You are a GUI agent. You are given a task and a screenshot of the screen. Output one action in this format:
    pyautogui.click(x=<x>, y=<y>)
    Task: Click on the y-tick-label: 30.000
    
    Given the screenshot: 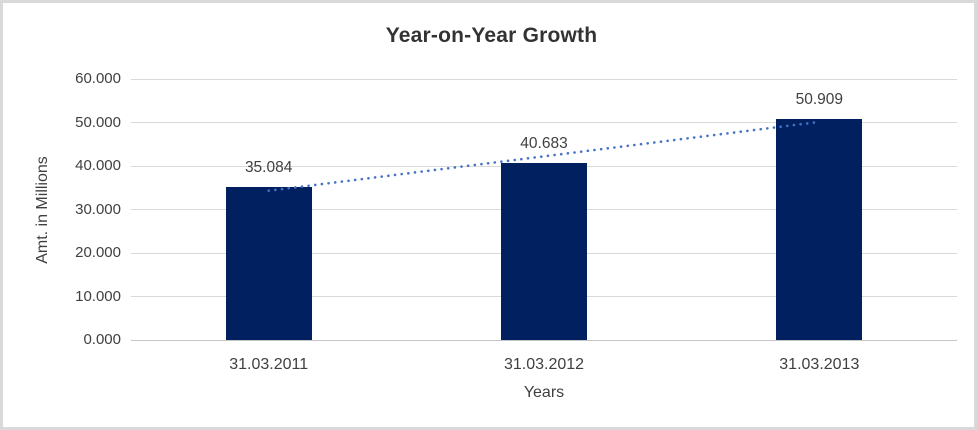 What is the action you would take?
    pyautogui.click(x=98, y=209)
    